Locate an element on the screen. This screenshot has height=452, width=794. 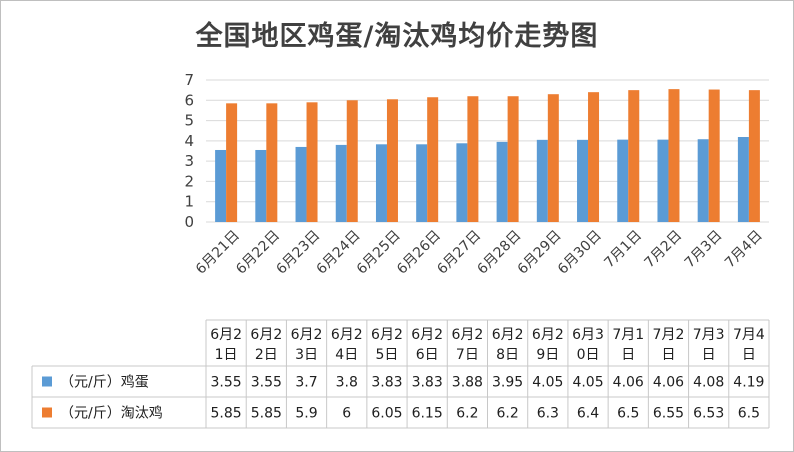
table-header: 3日 is located at coordinates (306, 355).